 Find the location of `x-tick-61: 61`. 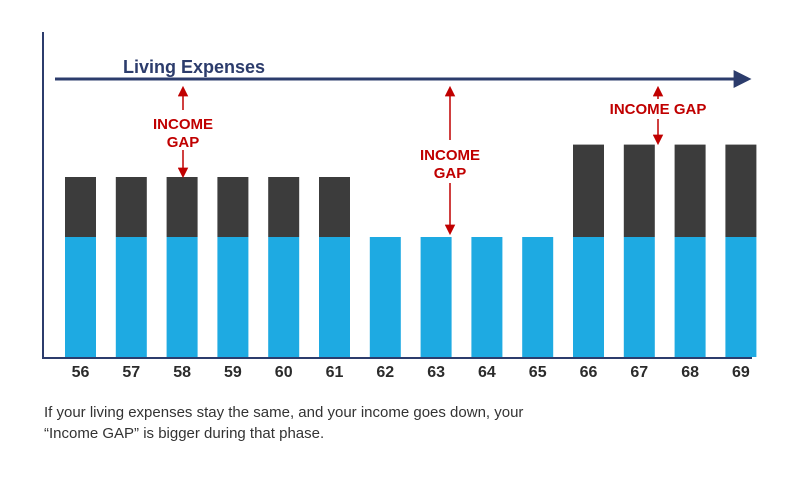

x-tick-61: 61 is located at coordinates (335, 372).